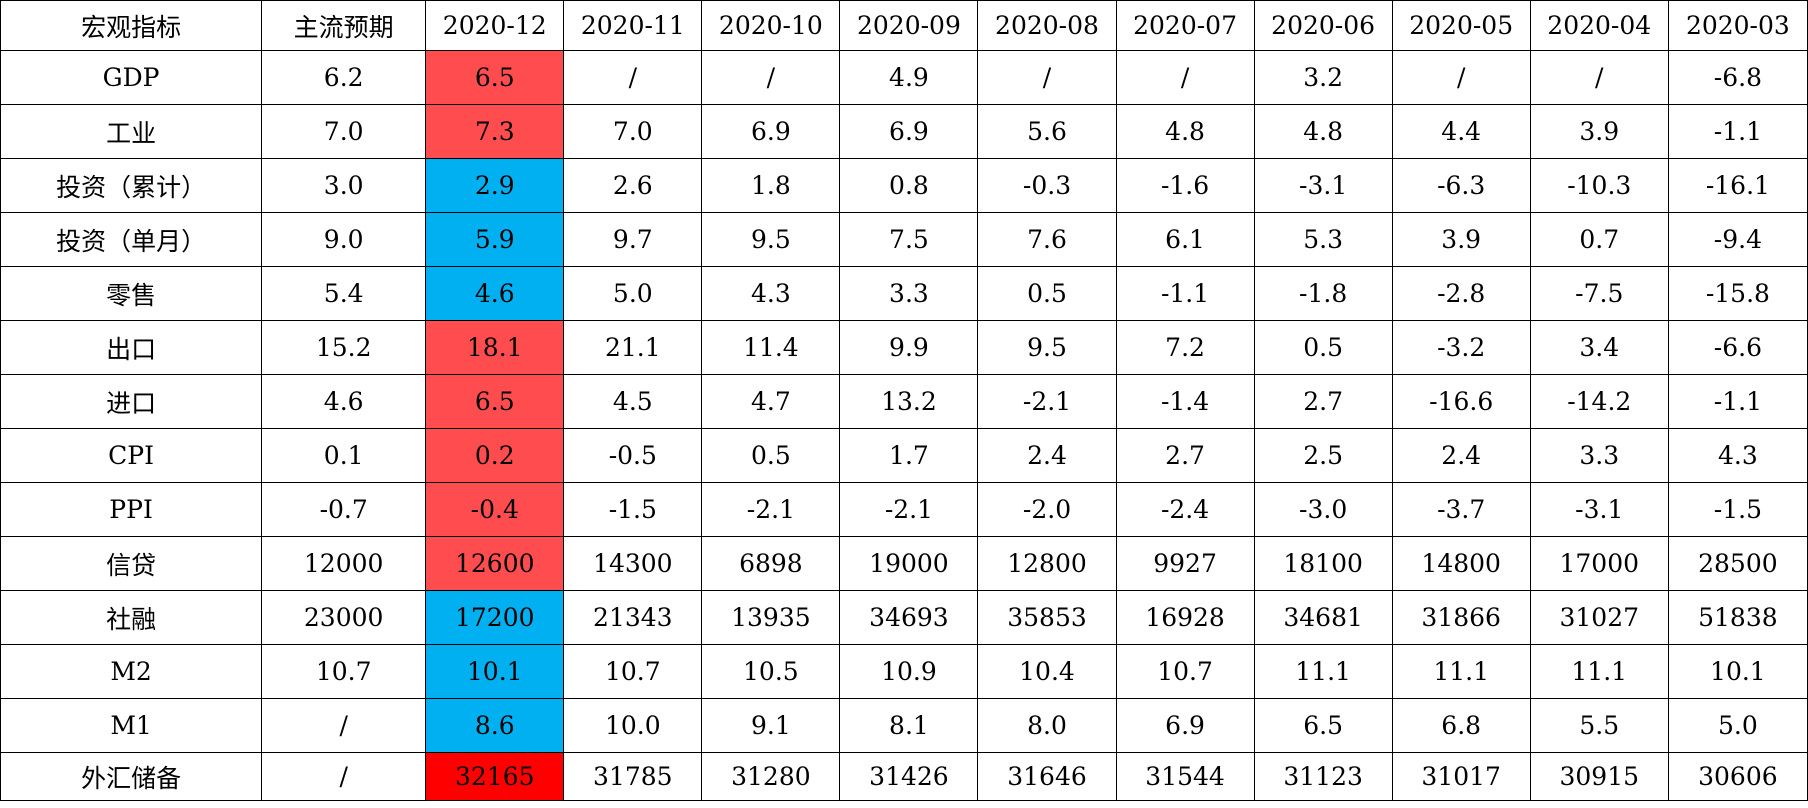 This screenshot has height=808, width=1808. I want to click on value-cell: 19000, so click(909, 563).